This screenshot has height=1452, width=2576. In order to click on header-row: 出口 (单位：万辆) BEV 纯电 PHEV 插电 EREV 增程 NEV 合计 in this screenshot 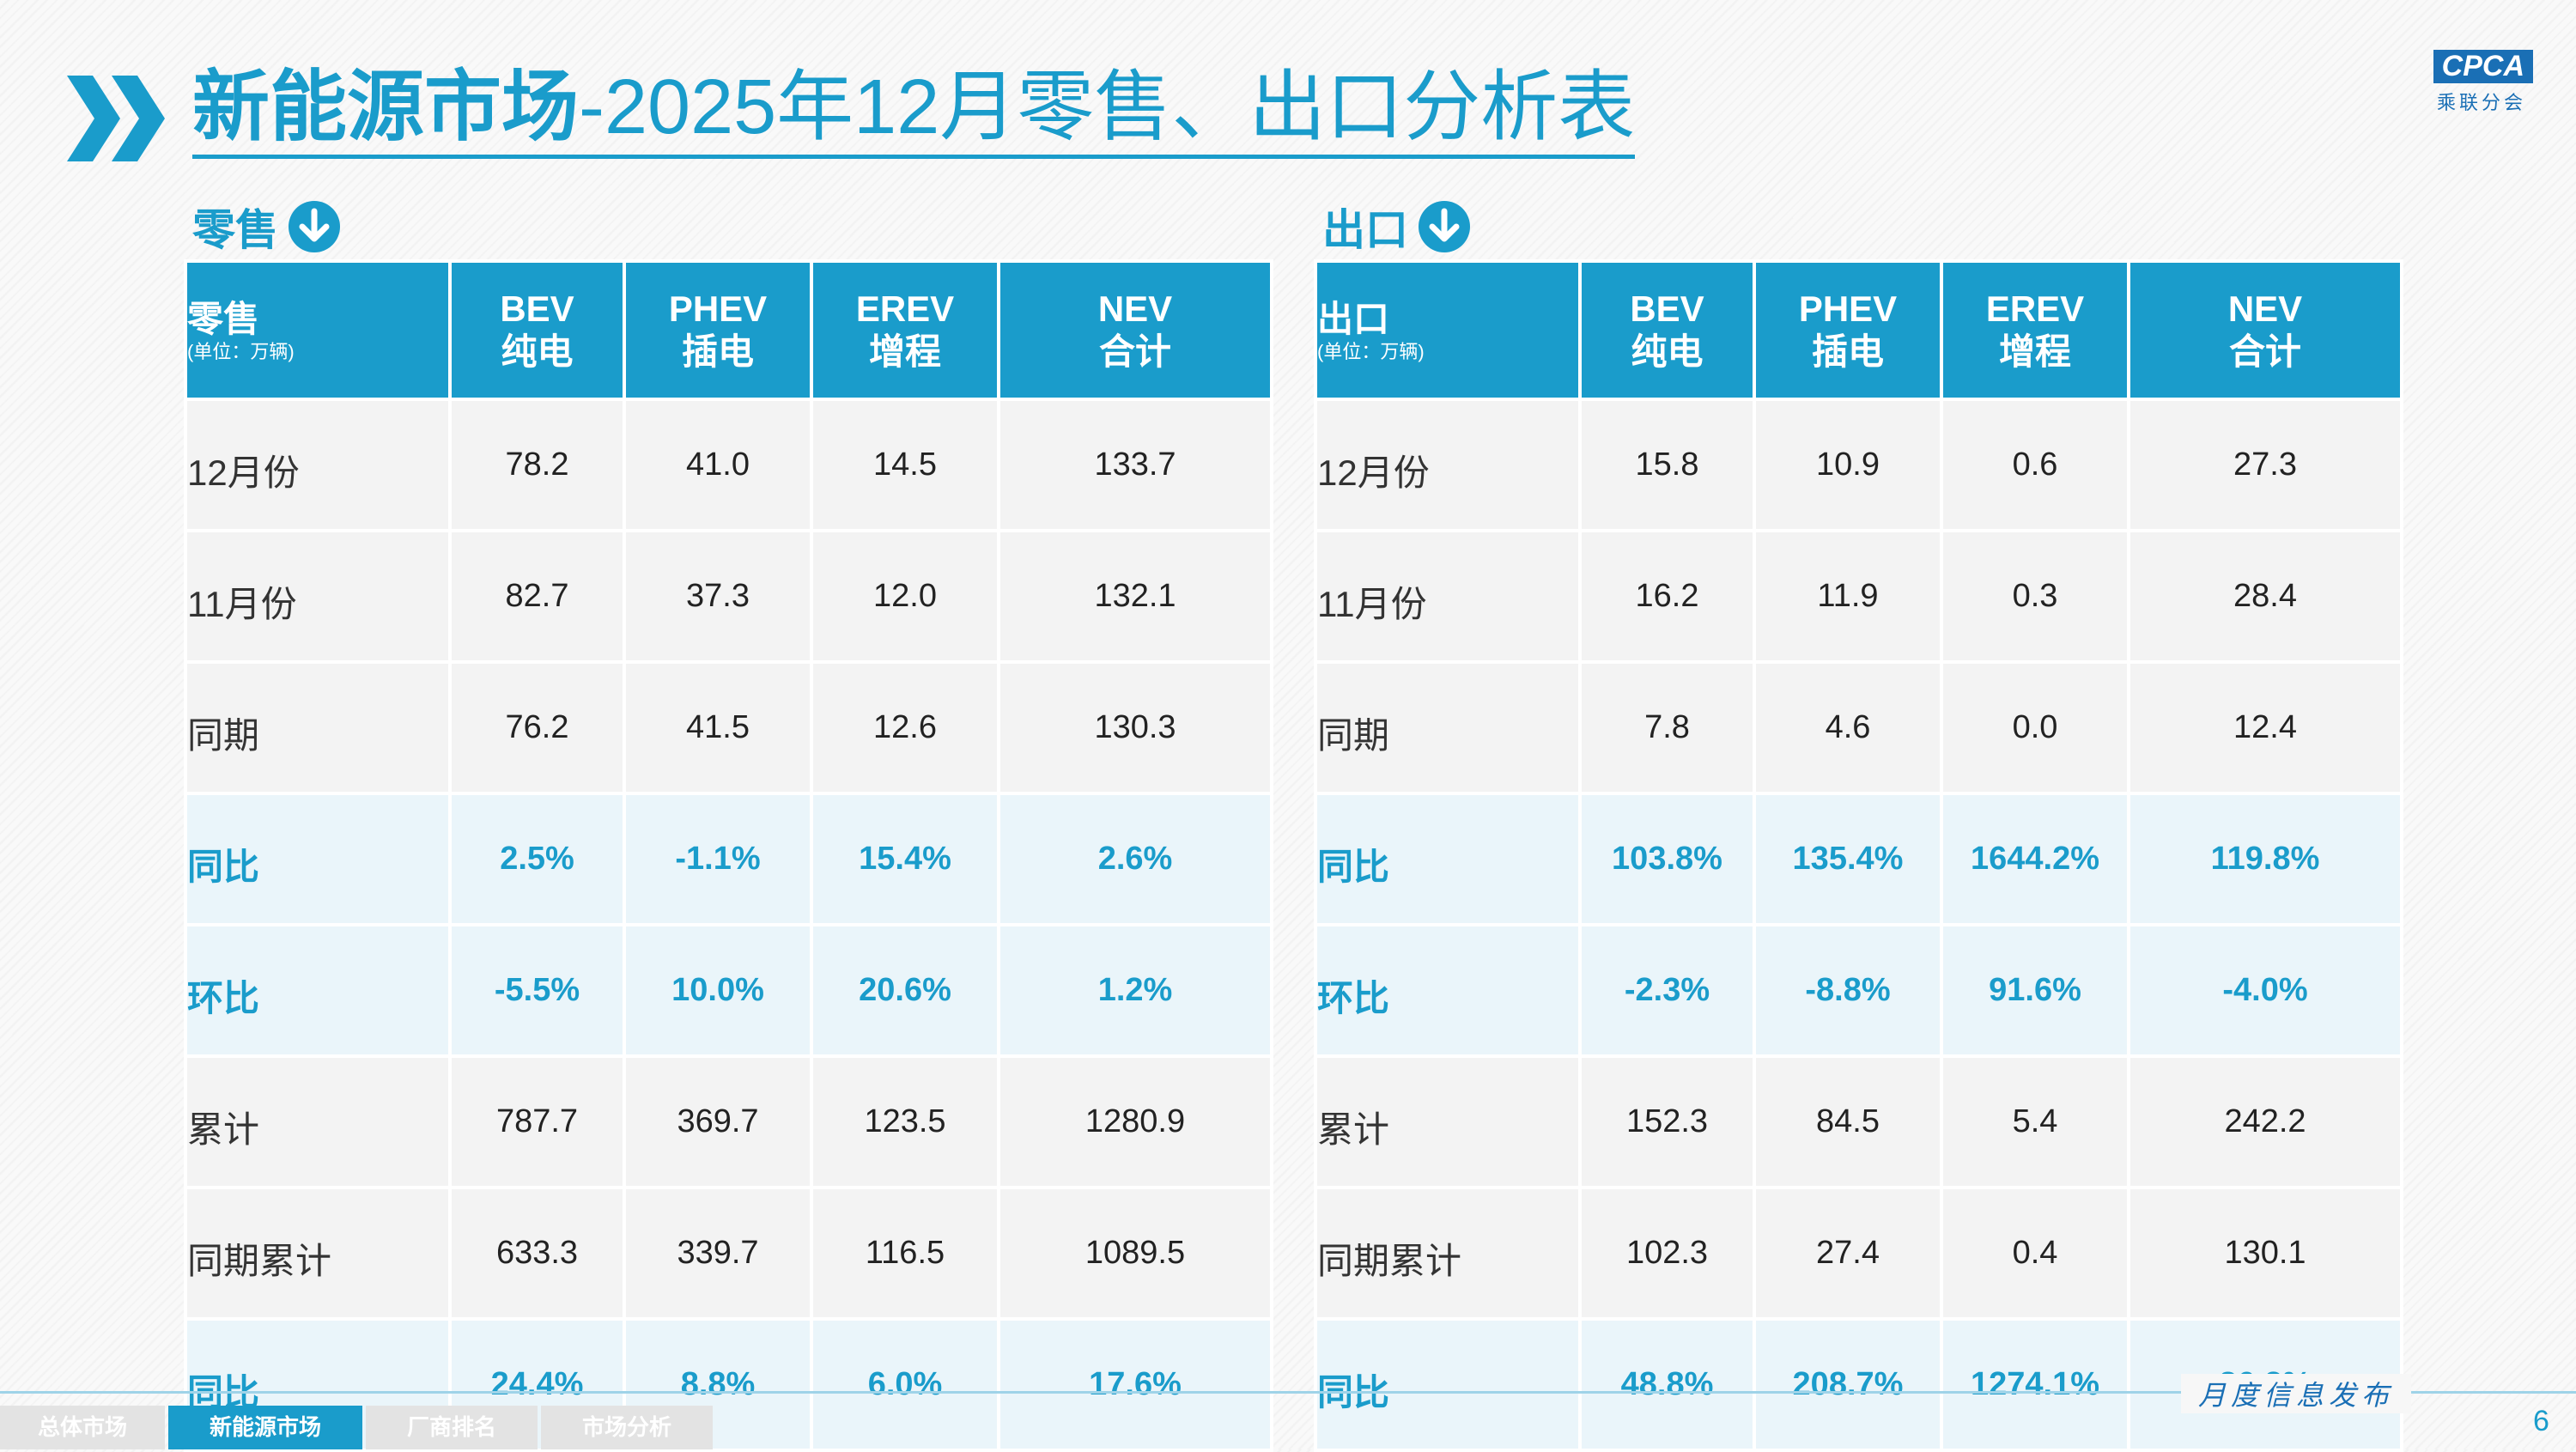, I will do `click(1858, 330)`.